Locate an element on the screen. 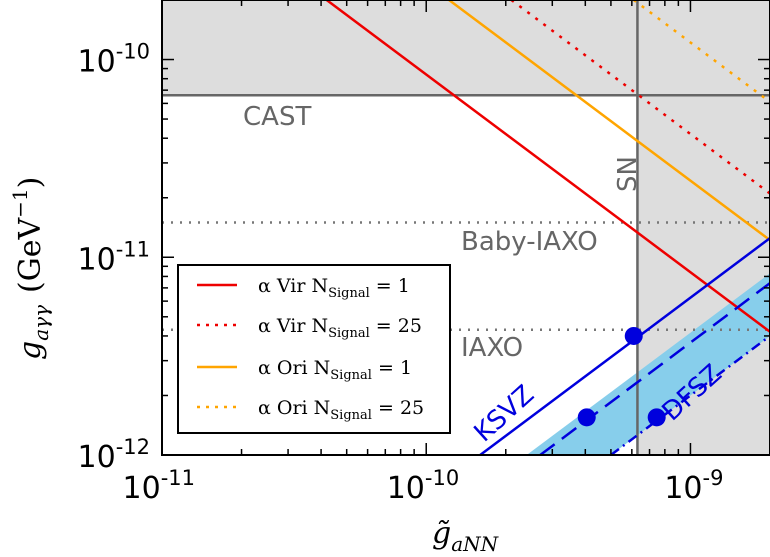  sn-label: SN is located at coordinates (628, 174).